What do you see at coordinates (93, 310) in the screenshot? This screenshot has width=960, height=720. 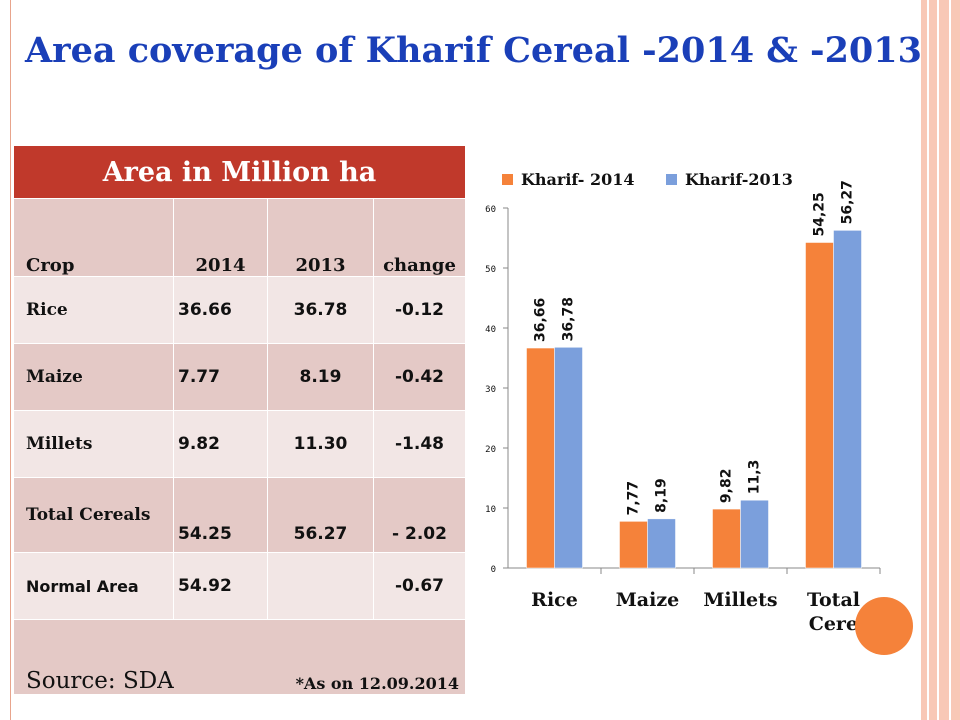 I see `crop-name: Rice` at bounding box center [93, 310].